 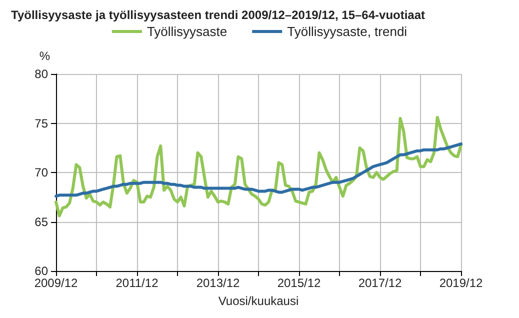 I want to click on x-tick-label: 2011/12, so click(x=137, y=283).